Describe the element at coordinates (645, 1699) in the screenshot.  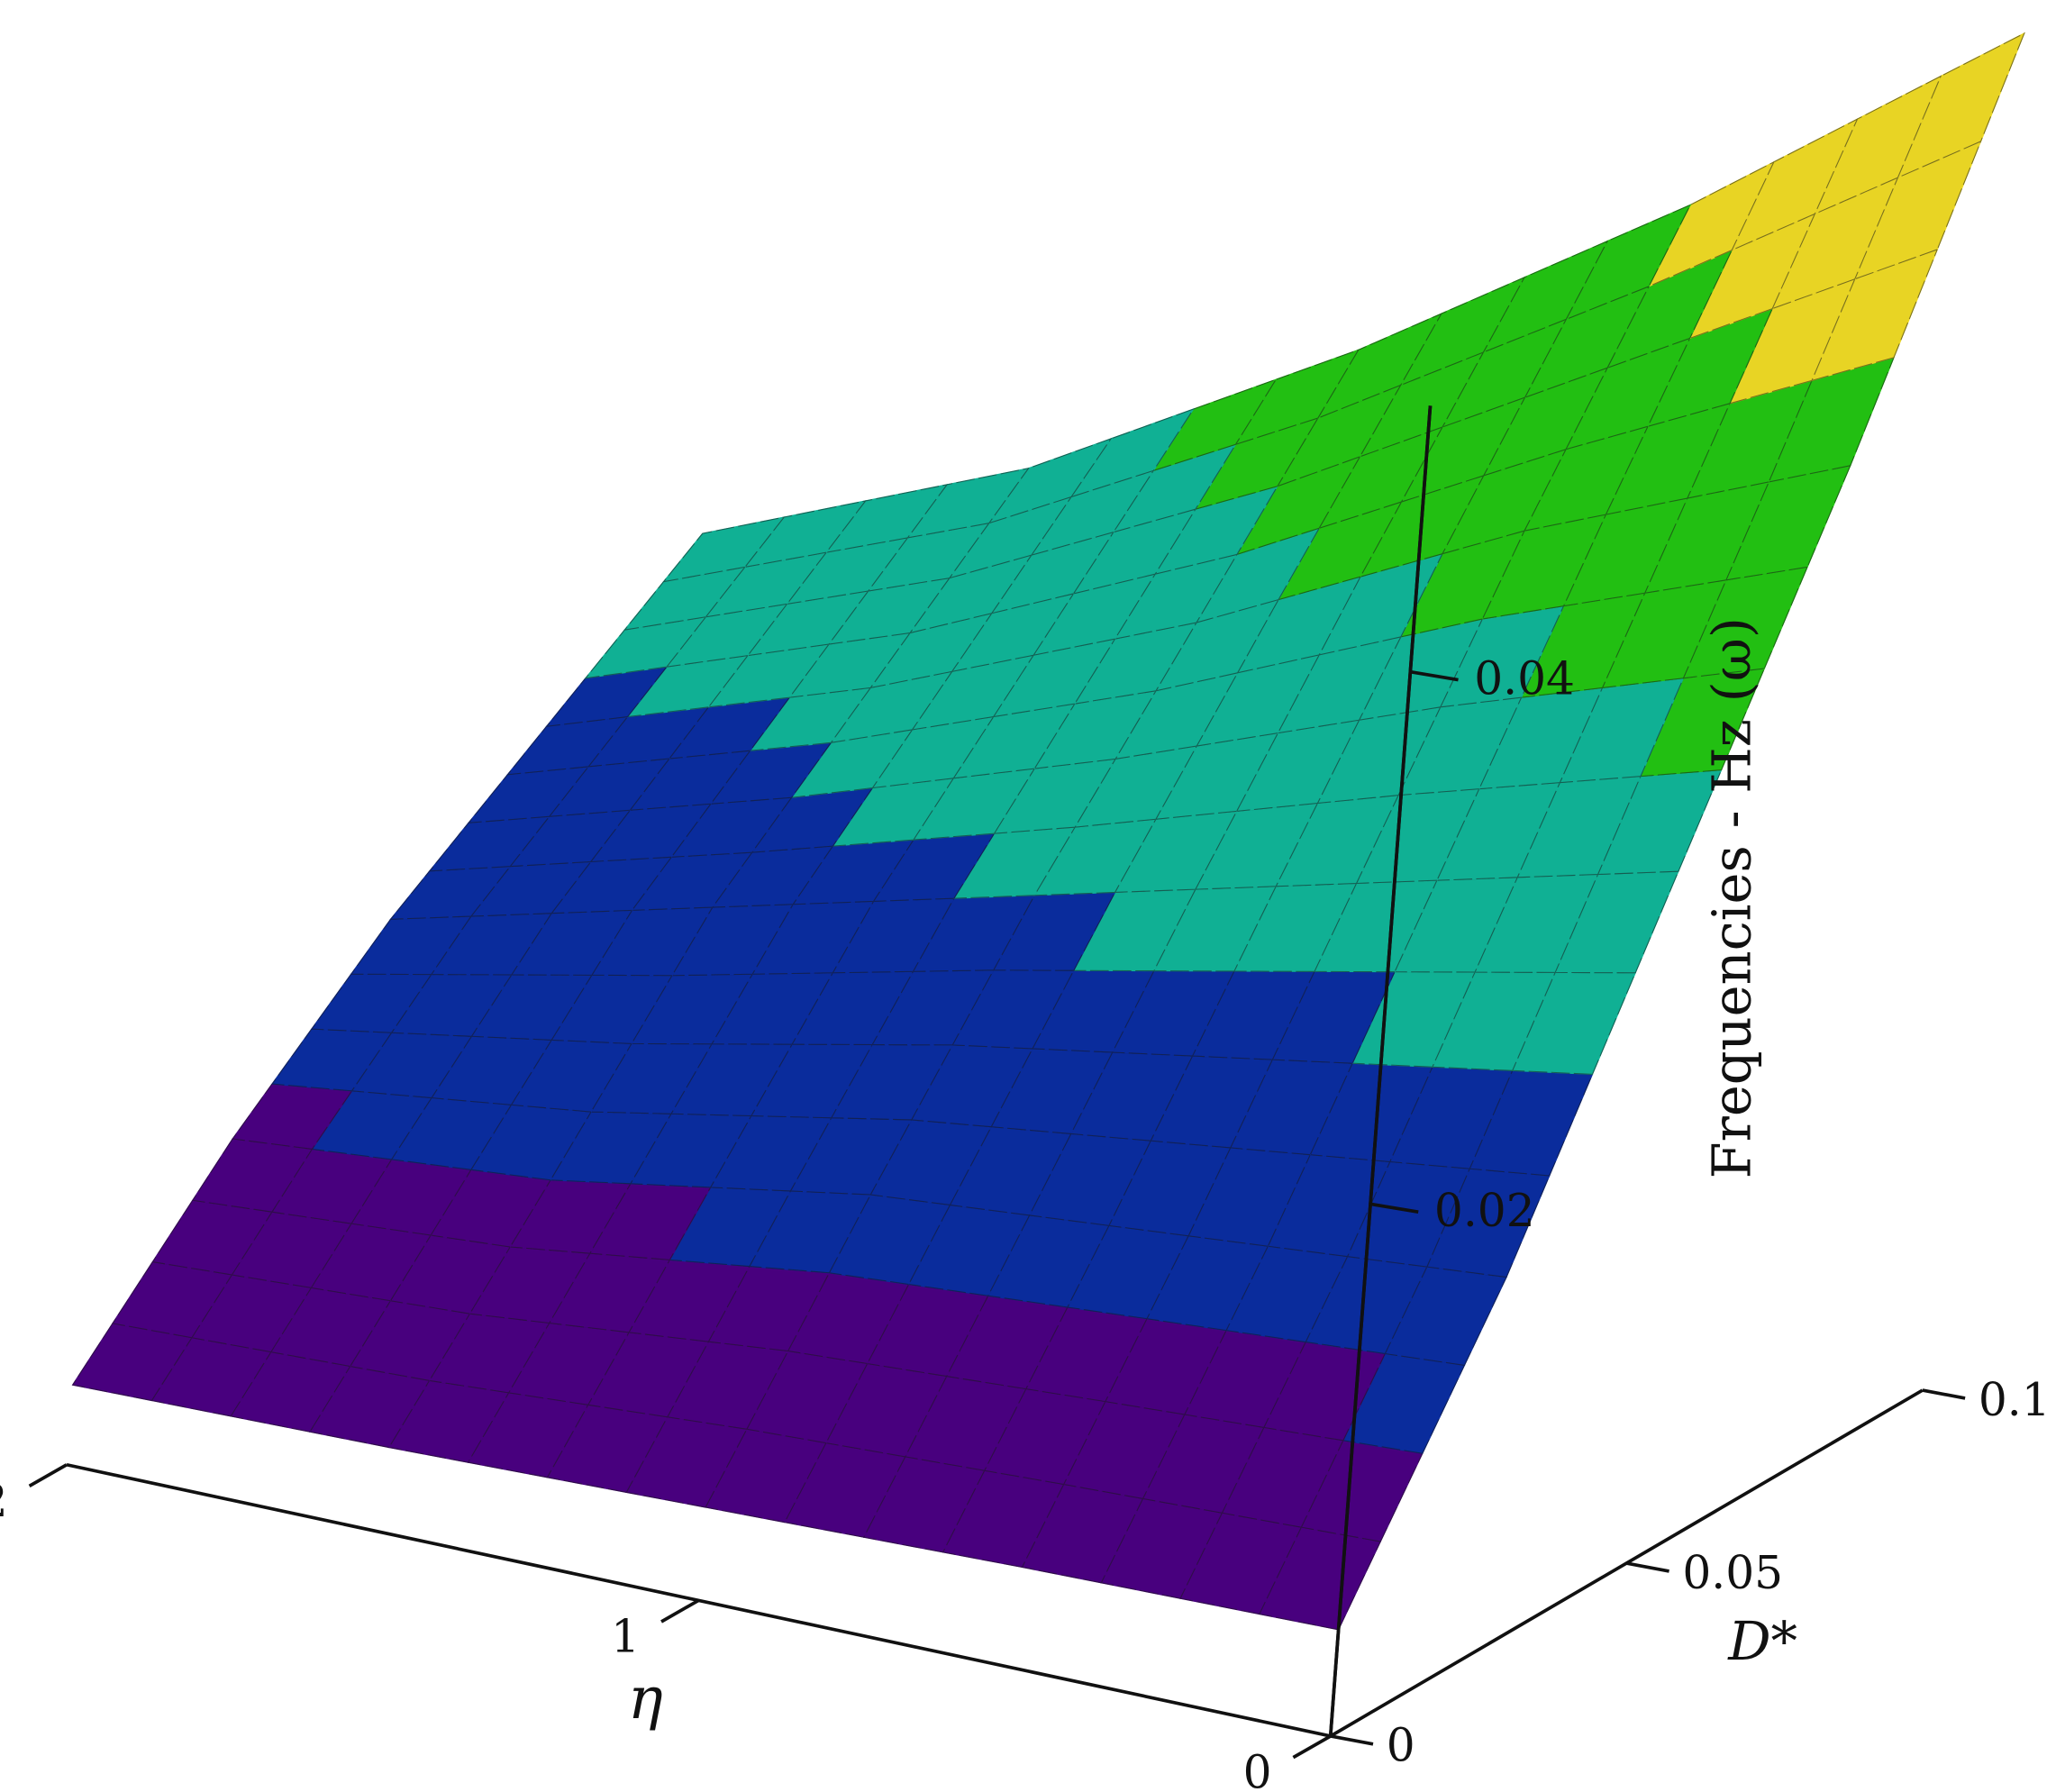
I see `x-axis-label: η` at that location.